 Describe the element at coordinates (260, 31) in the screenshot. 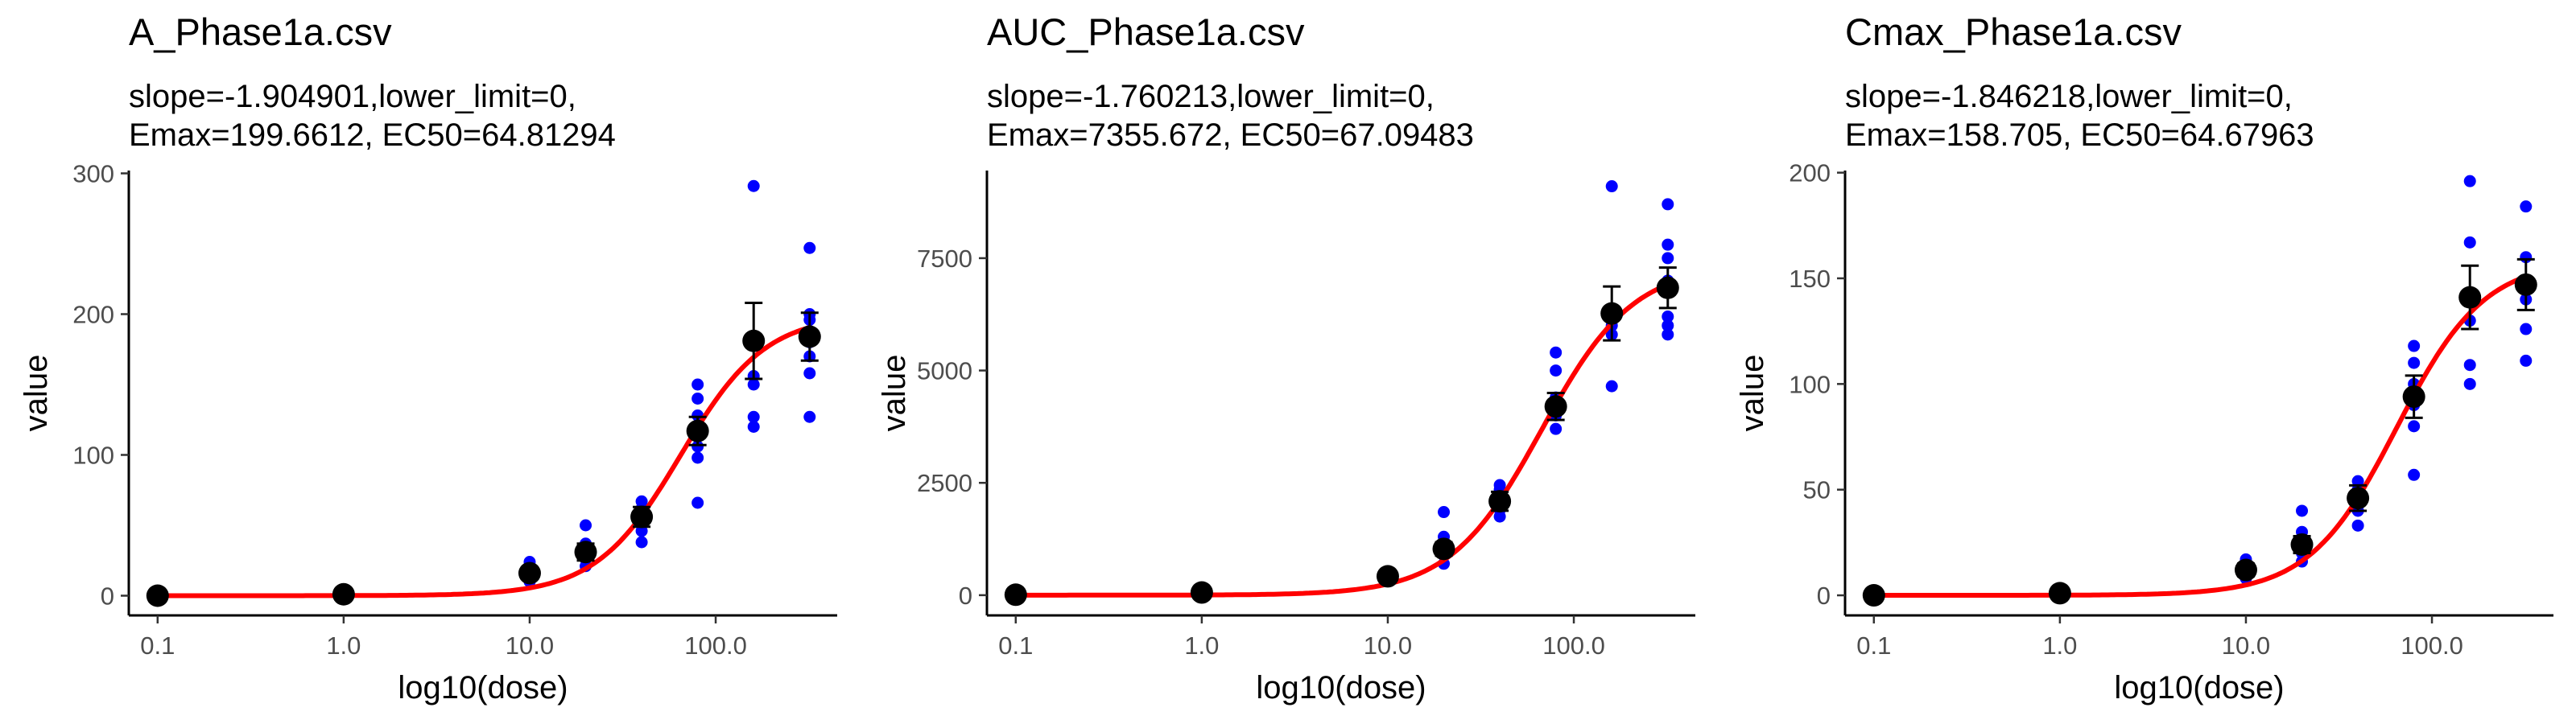

I see `chart-title: A_Phase1a.csv` at that location.